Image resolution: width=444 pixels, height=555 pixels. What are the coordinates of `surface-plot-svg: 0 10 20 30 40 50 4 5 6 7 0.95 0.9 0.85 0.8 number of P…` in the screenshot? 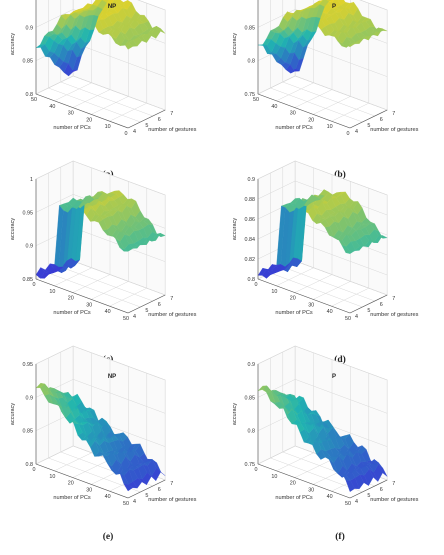 It's located at (103, 426).